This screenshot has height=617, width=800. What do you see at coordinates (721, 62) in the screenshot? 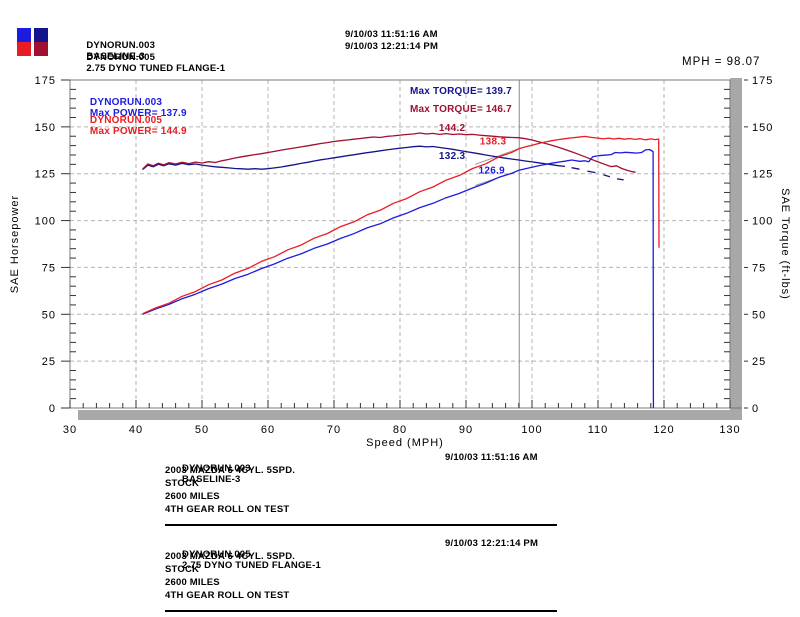
I see `cursor-mph-readout: MPH = 98.07` at bounding box center [721, 62].